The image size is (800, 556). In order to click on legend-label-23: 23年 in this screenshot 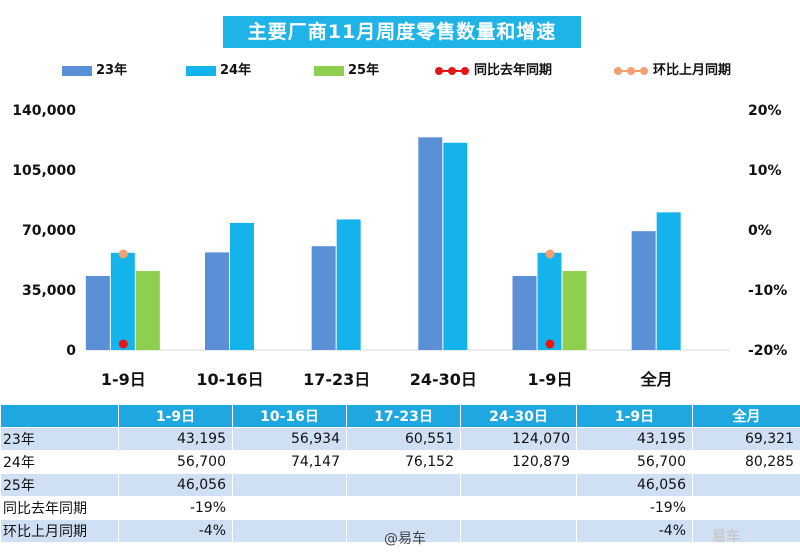, I will do `click(112, 70)`.